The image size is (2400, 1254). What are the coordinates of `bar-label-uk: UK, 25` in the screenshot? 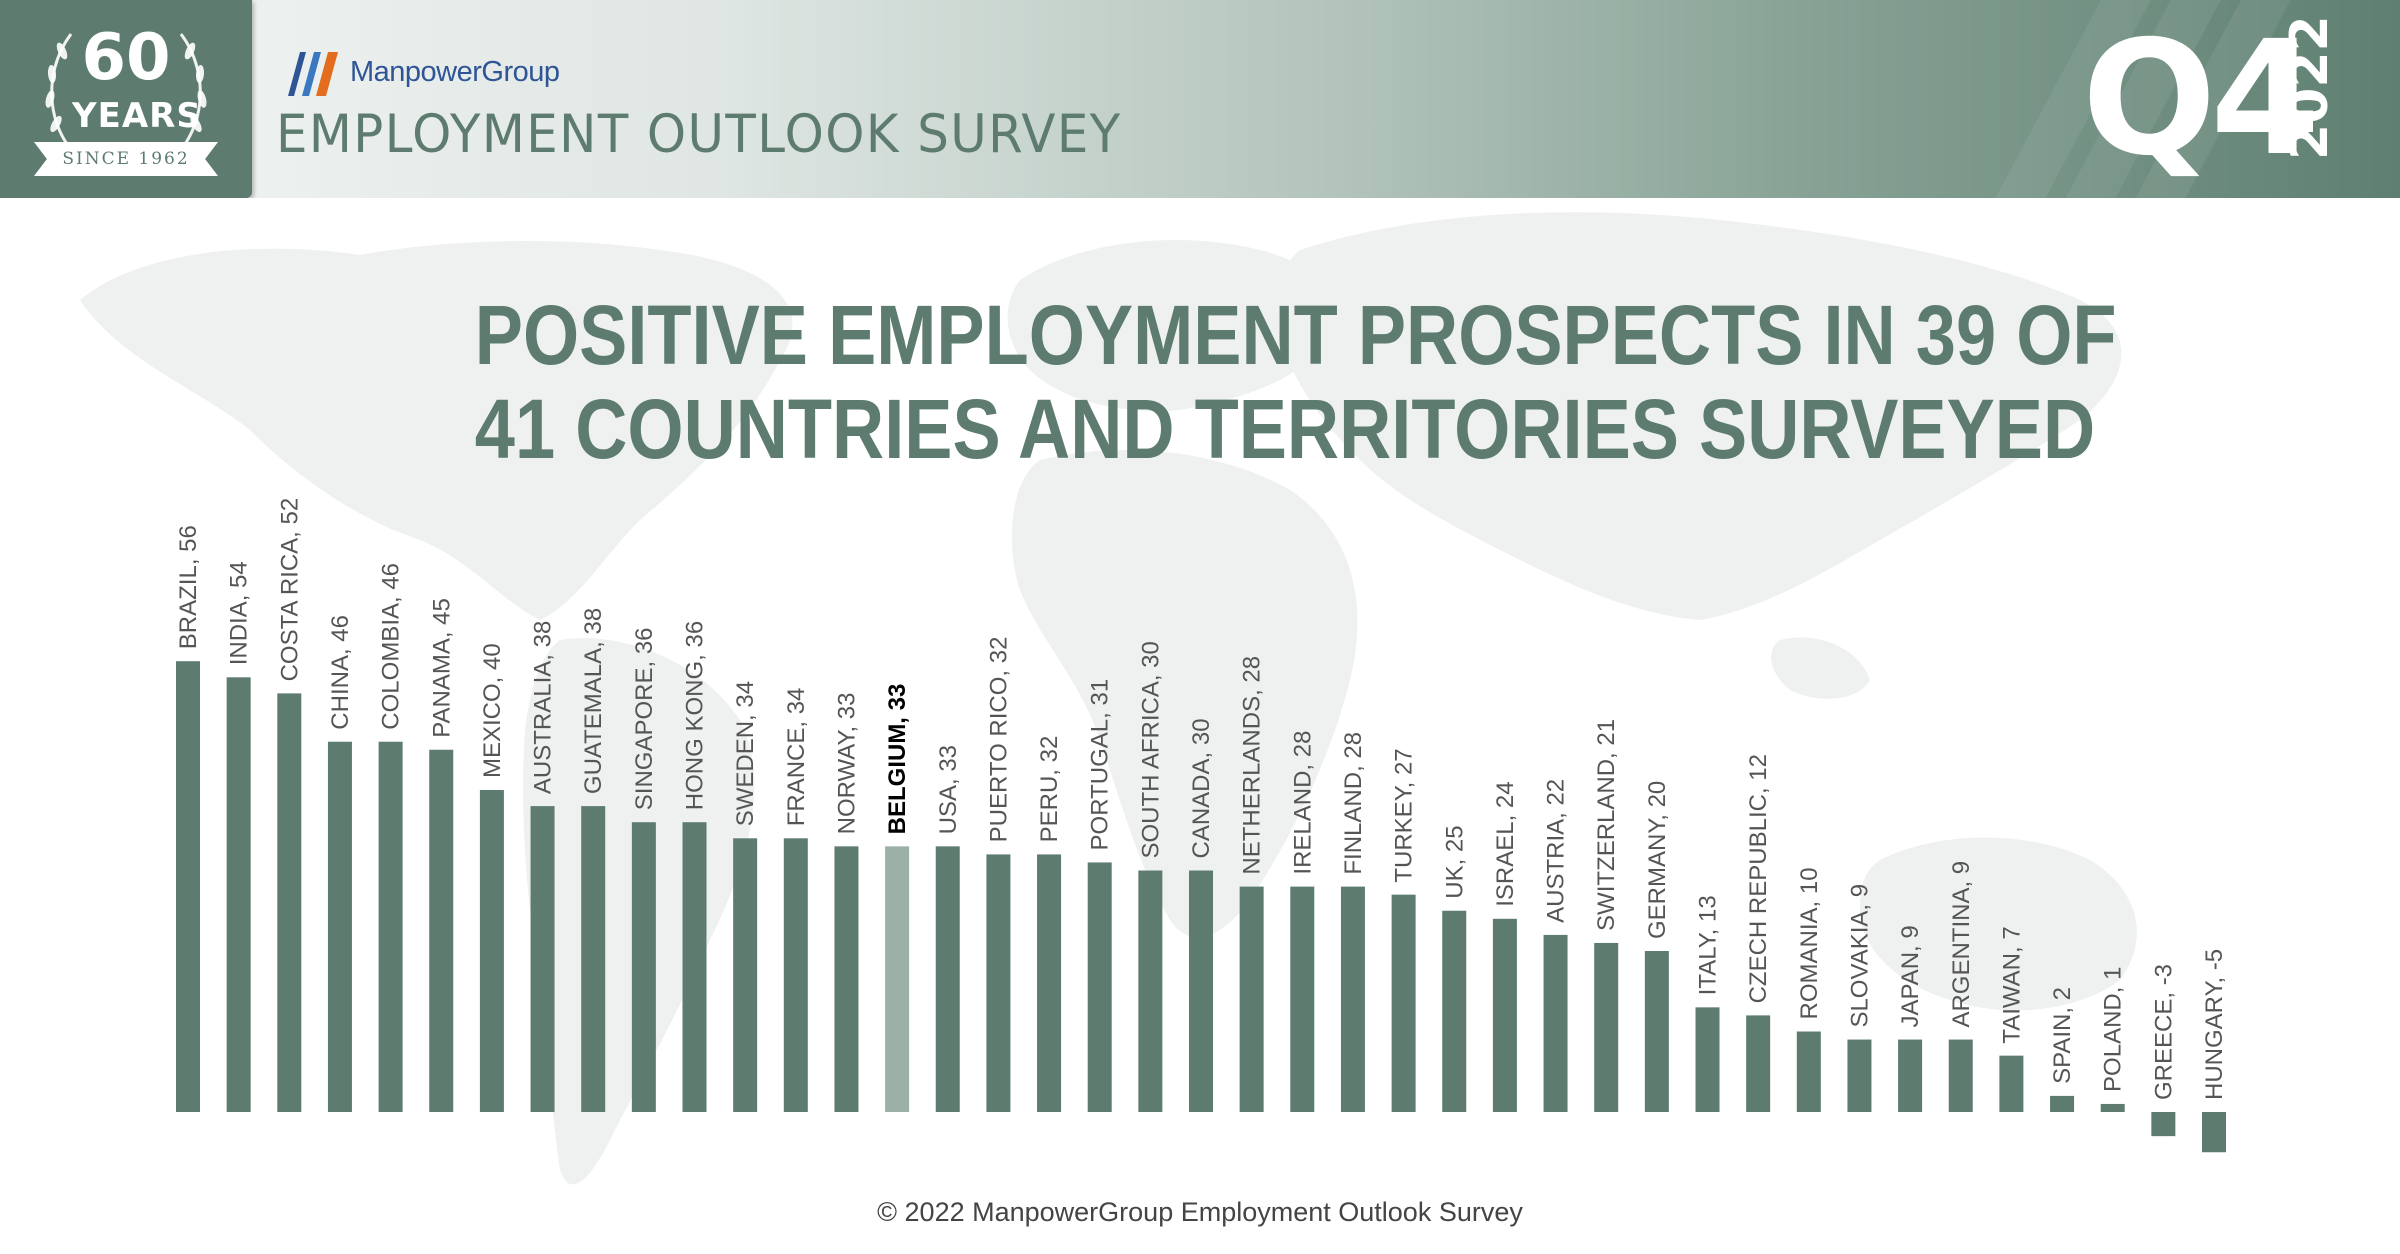 It's located at (1454, 861).